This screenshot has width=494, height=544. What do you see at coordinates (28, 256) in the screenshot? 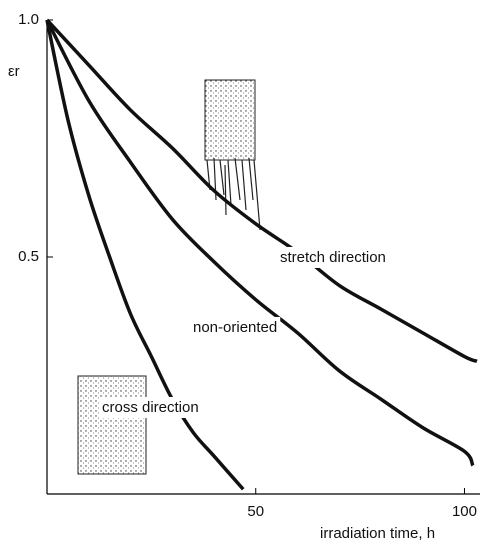
I see `y-tick-label: 0.5` at bounding box center [28, 256].